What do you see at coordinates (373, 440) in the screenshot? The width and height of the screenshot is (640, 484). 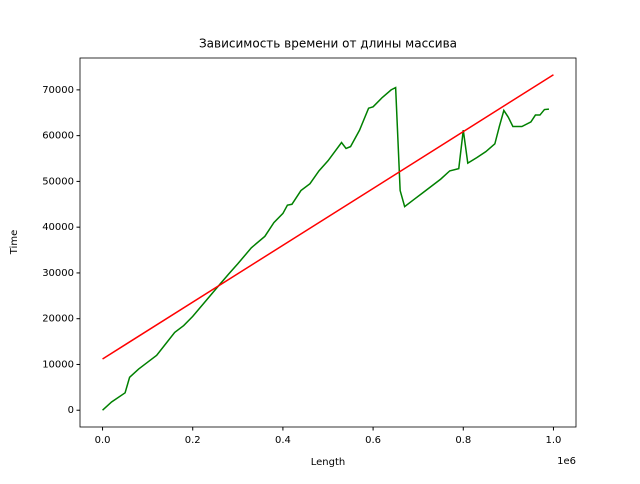 I see `x-tick-label: 0.6` at bounding box center [373, 440].